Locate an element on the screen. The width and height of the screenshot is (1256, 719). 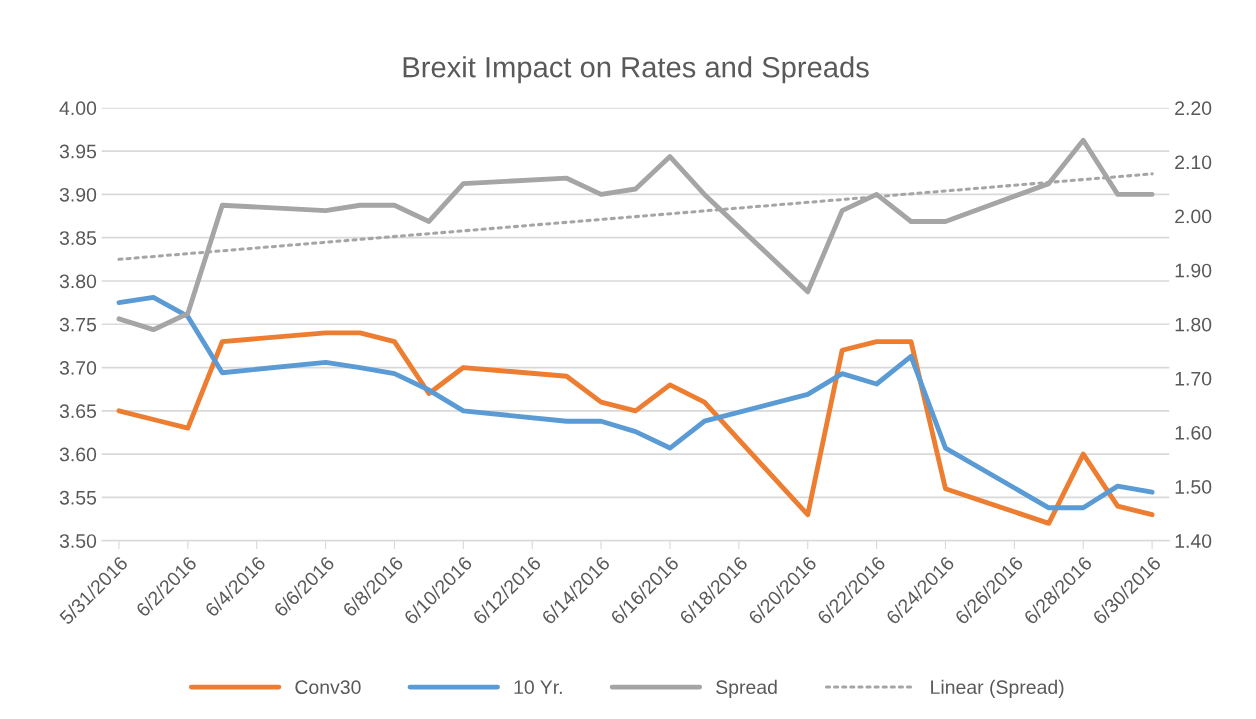
y2-tick-label: 2.00 is located at coordinates (1193, 216).